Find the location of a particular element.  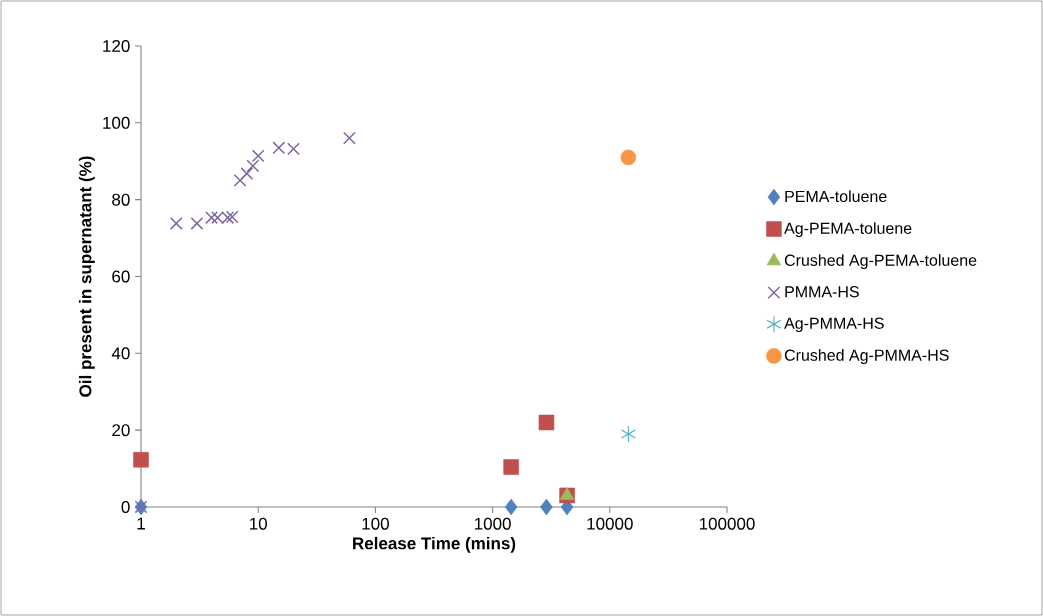

legend-label: Ag-PMMA-HS is located at coordinates (834, 325).